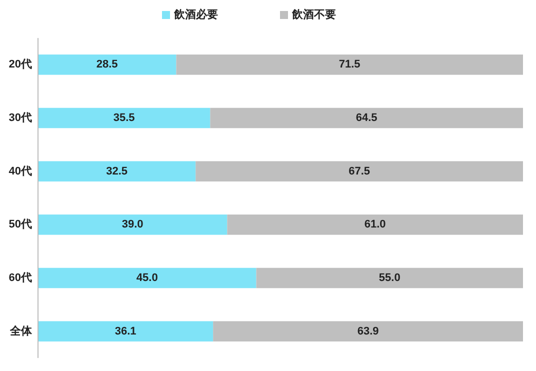 This screenshot has width=536, height=371. I want to click on data-label: 55.0, so click(389, 278).